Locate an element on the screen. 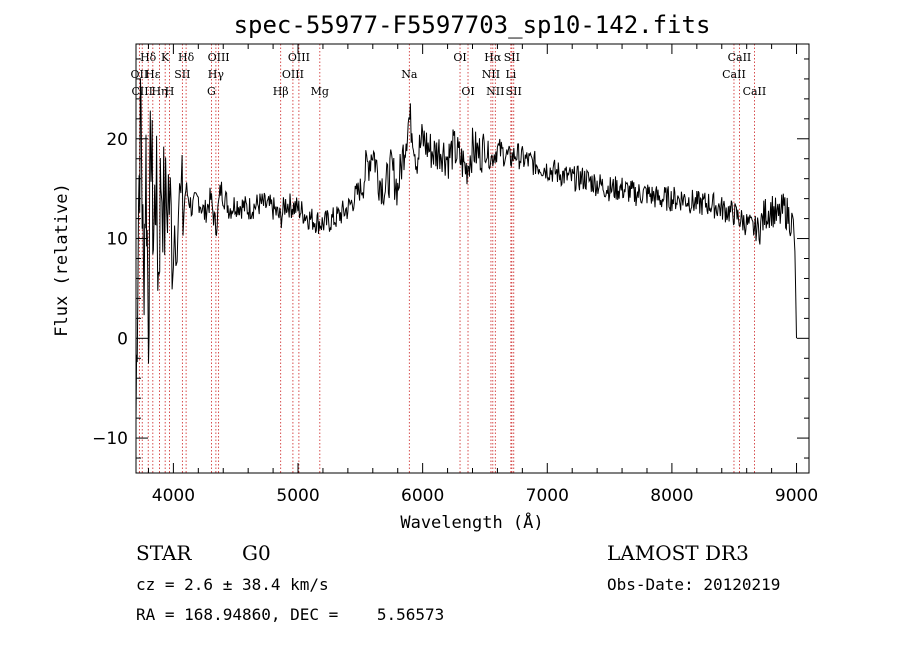 The height and width of the screenshot is (649, 900). spectral-line-label: Hβ is located at coordinates (281, 91).